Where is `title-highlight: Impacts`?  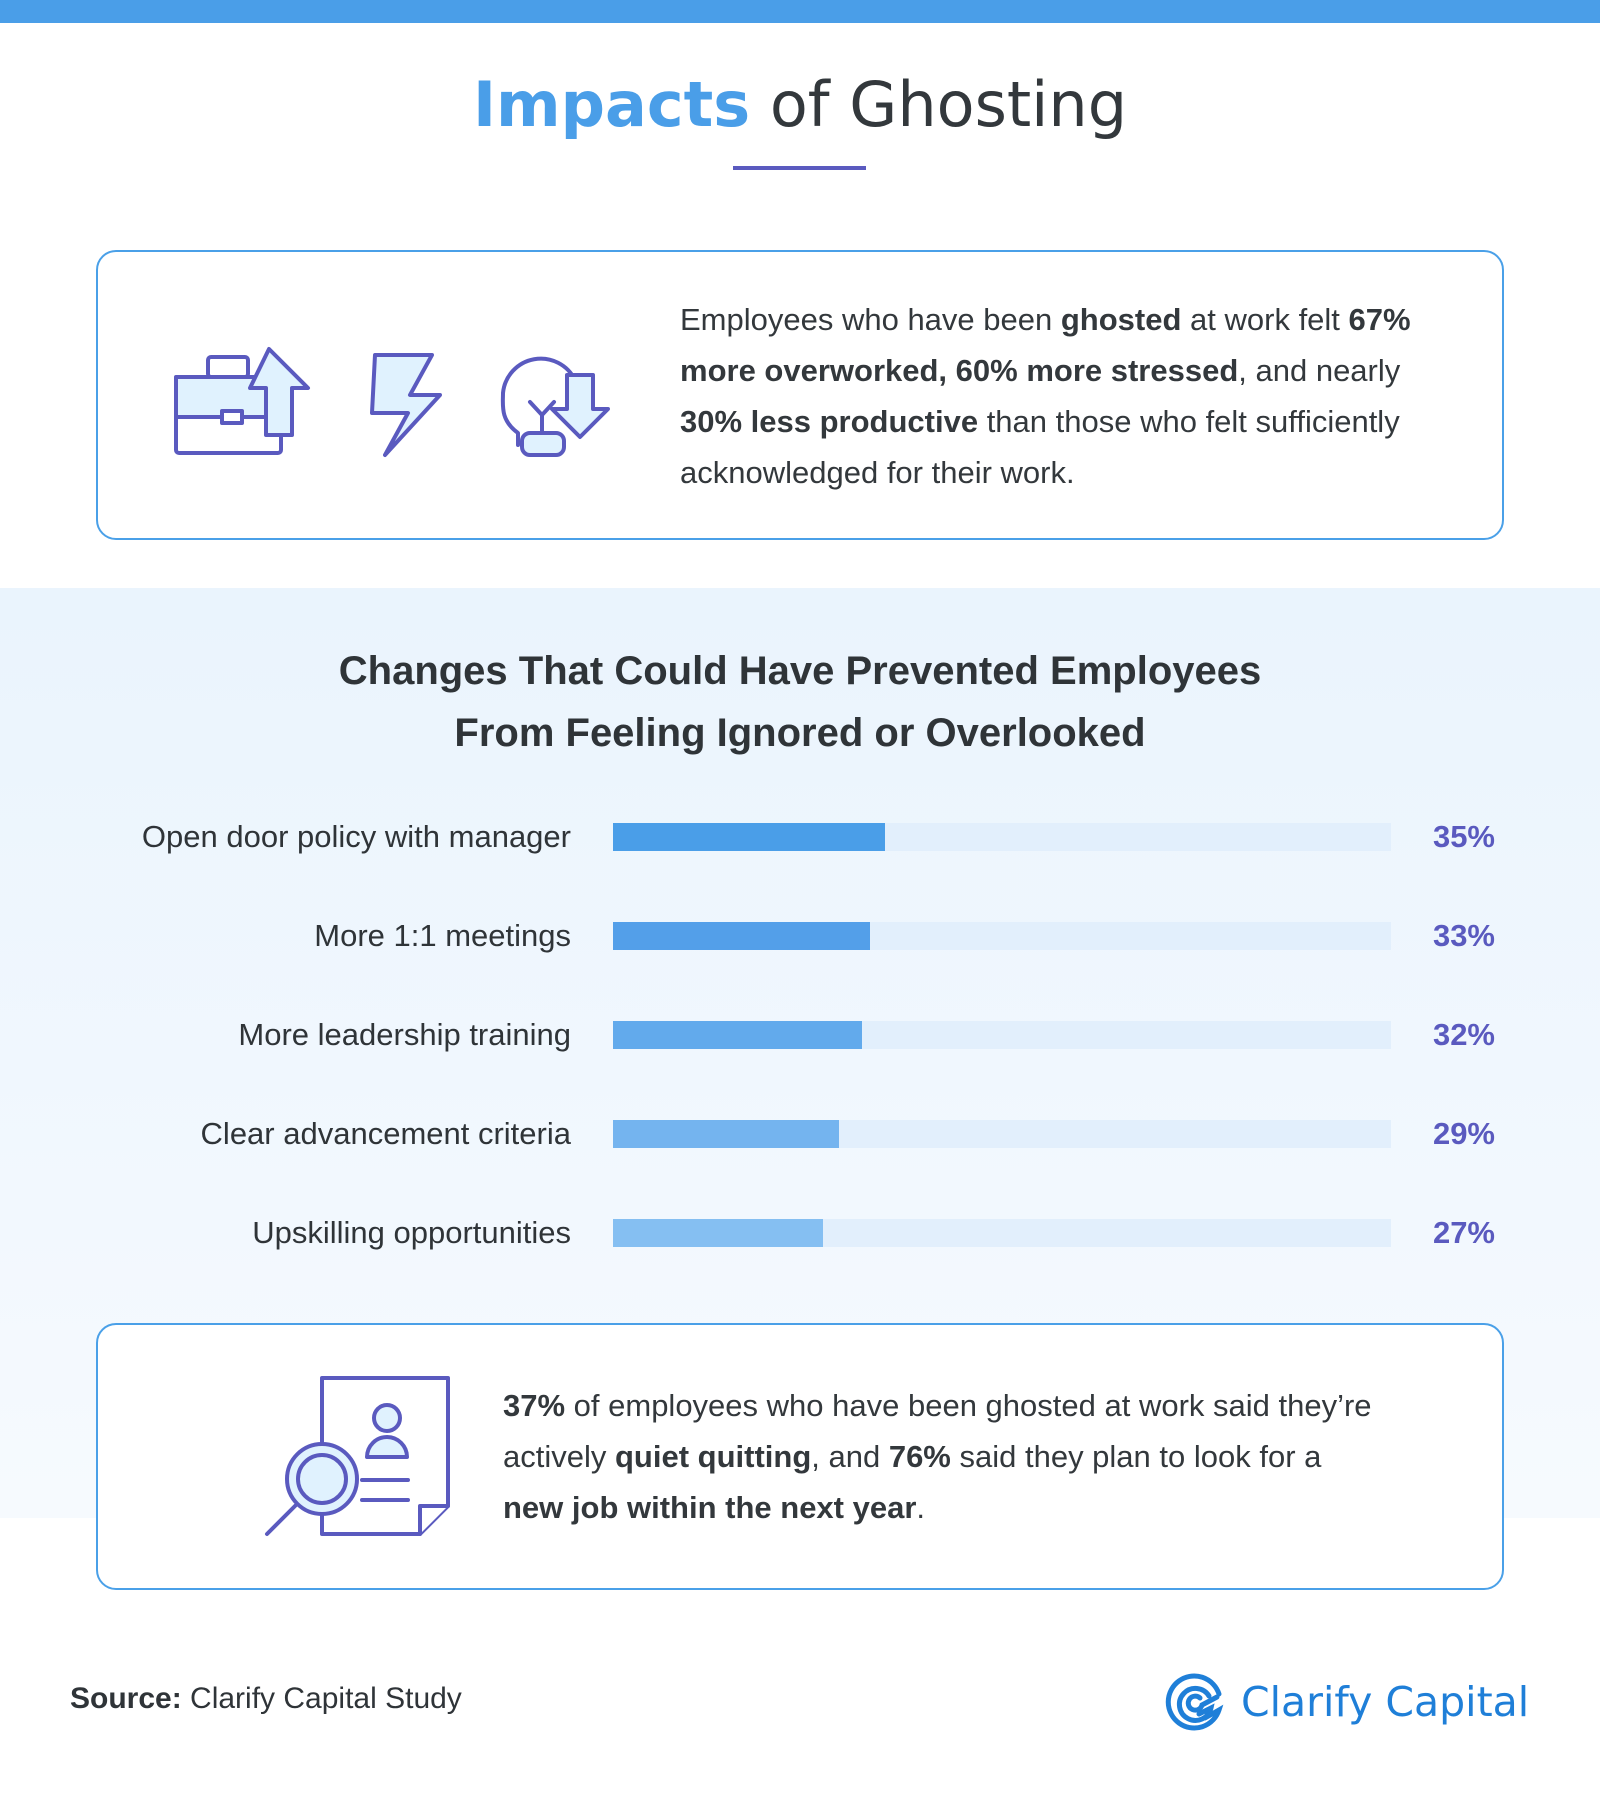 title-highlight: Impacts is located at coordinates (611, 104).